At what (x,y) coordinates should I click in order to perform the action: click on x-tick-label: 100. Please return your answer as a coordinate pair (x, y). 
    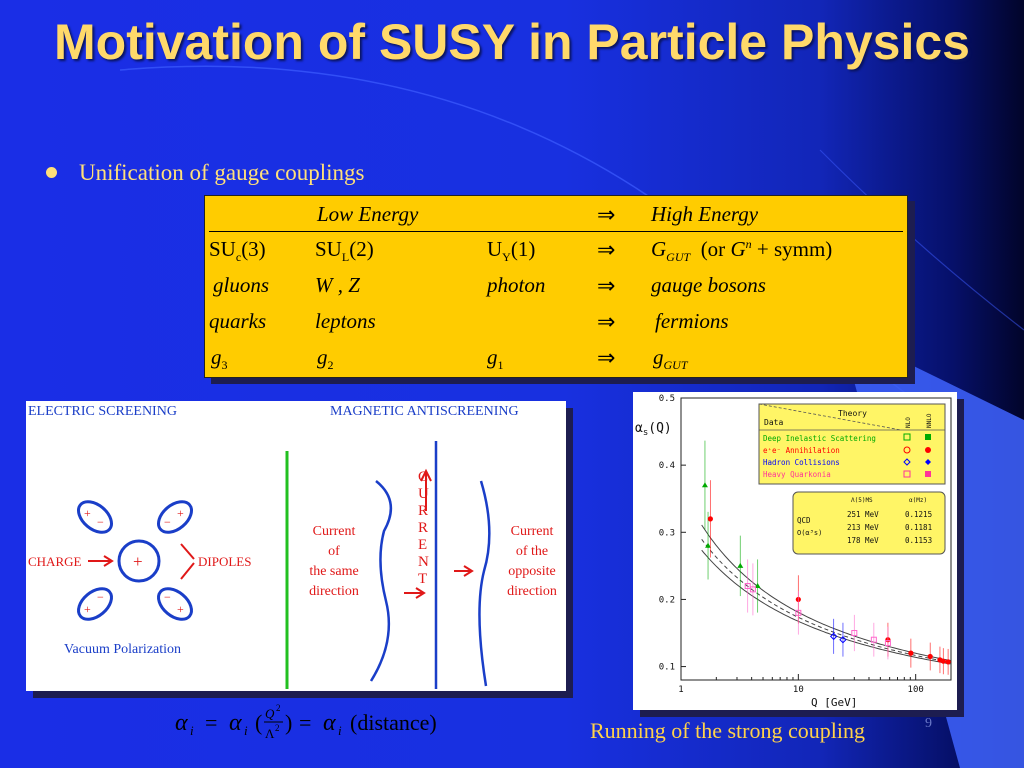
    Looking at the image, I should click on (916, 690).